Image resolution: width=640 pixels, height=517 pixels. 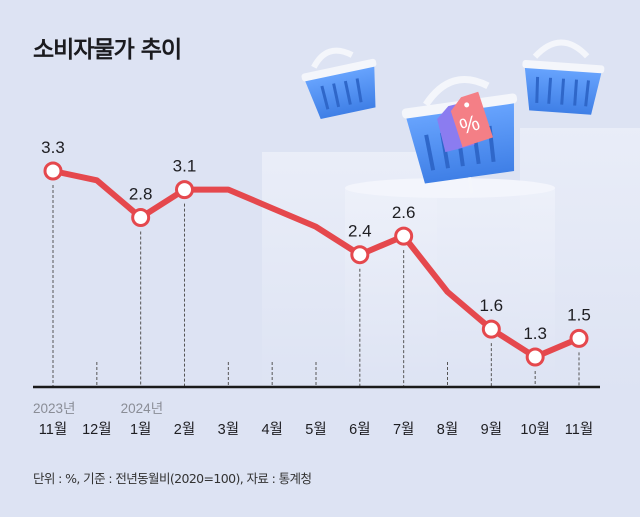 What do you see at coordinates (54, 408) in the screenshot?
I see `year-label: 2023년` at bounding box center [54, 408].